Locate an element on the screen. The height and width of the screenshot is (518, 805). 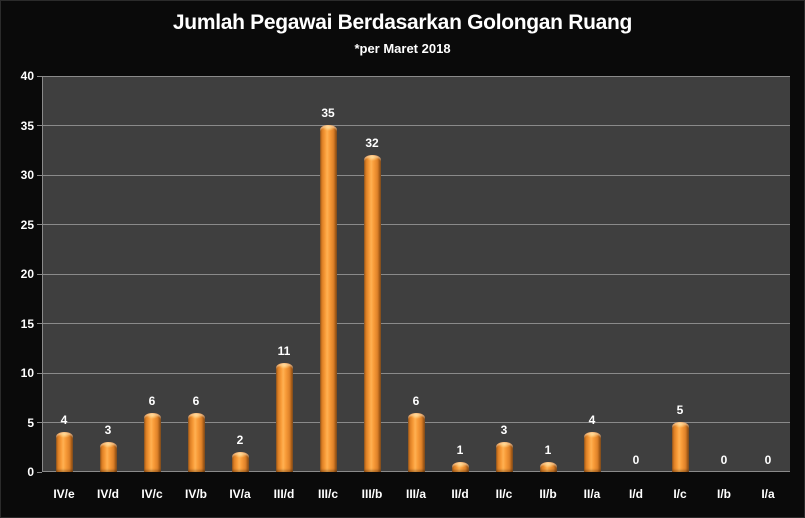
x-axis-label: IV/d is located at coordinates (107, 494).